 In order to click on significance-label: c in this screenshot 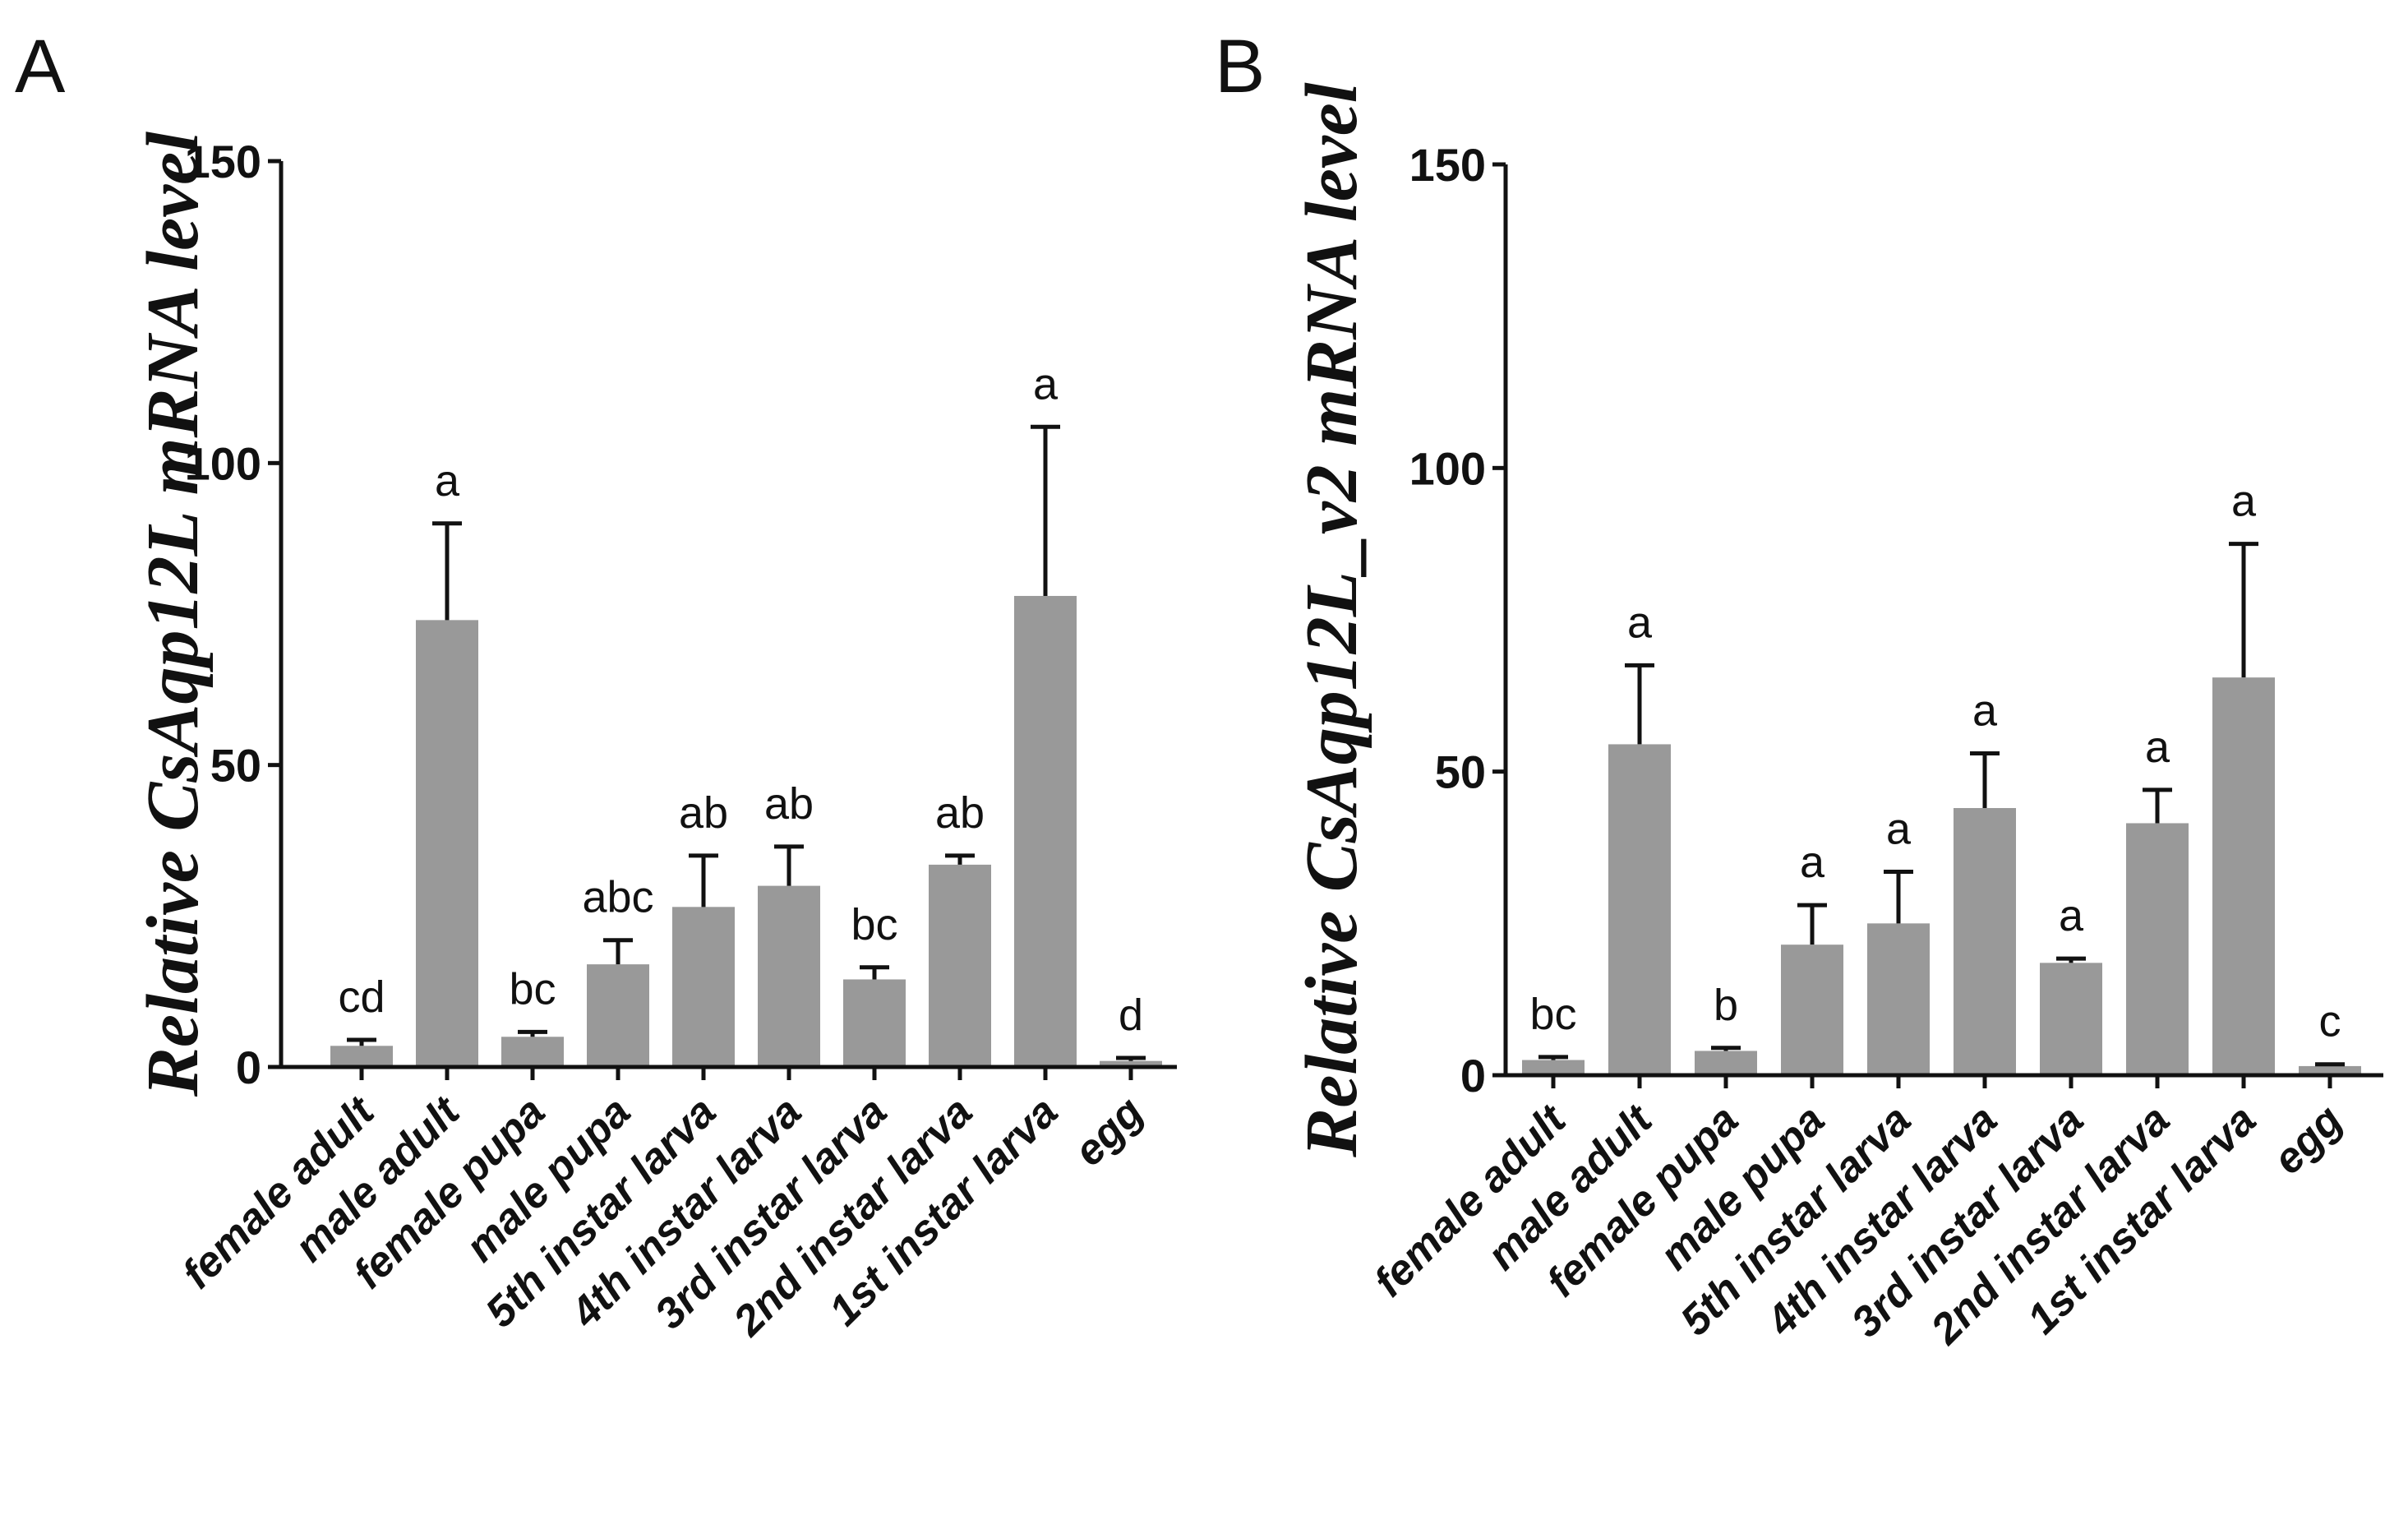, I will do `click(2330, 1021)`.